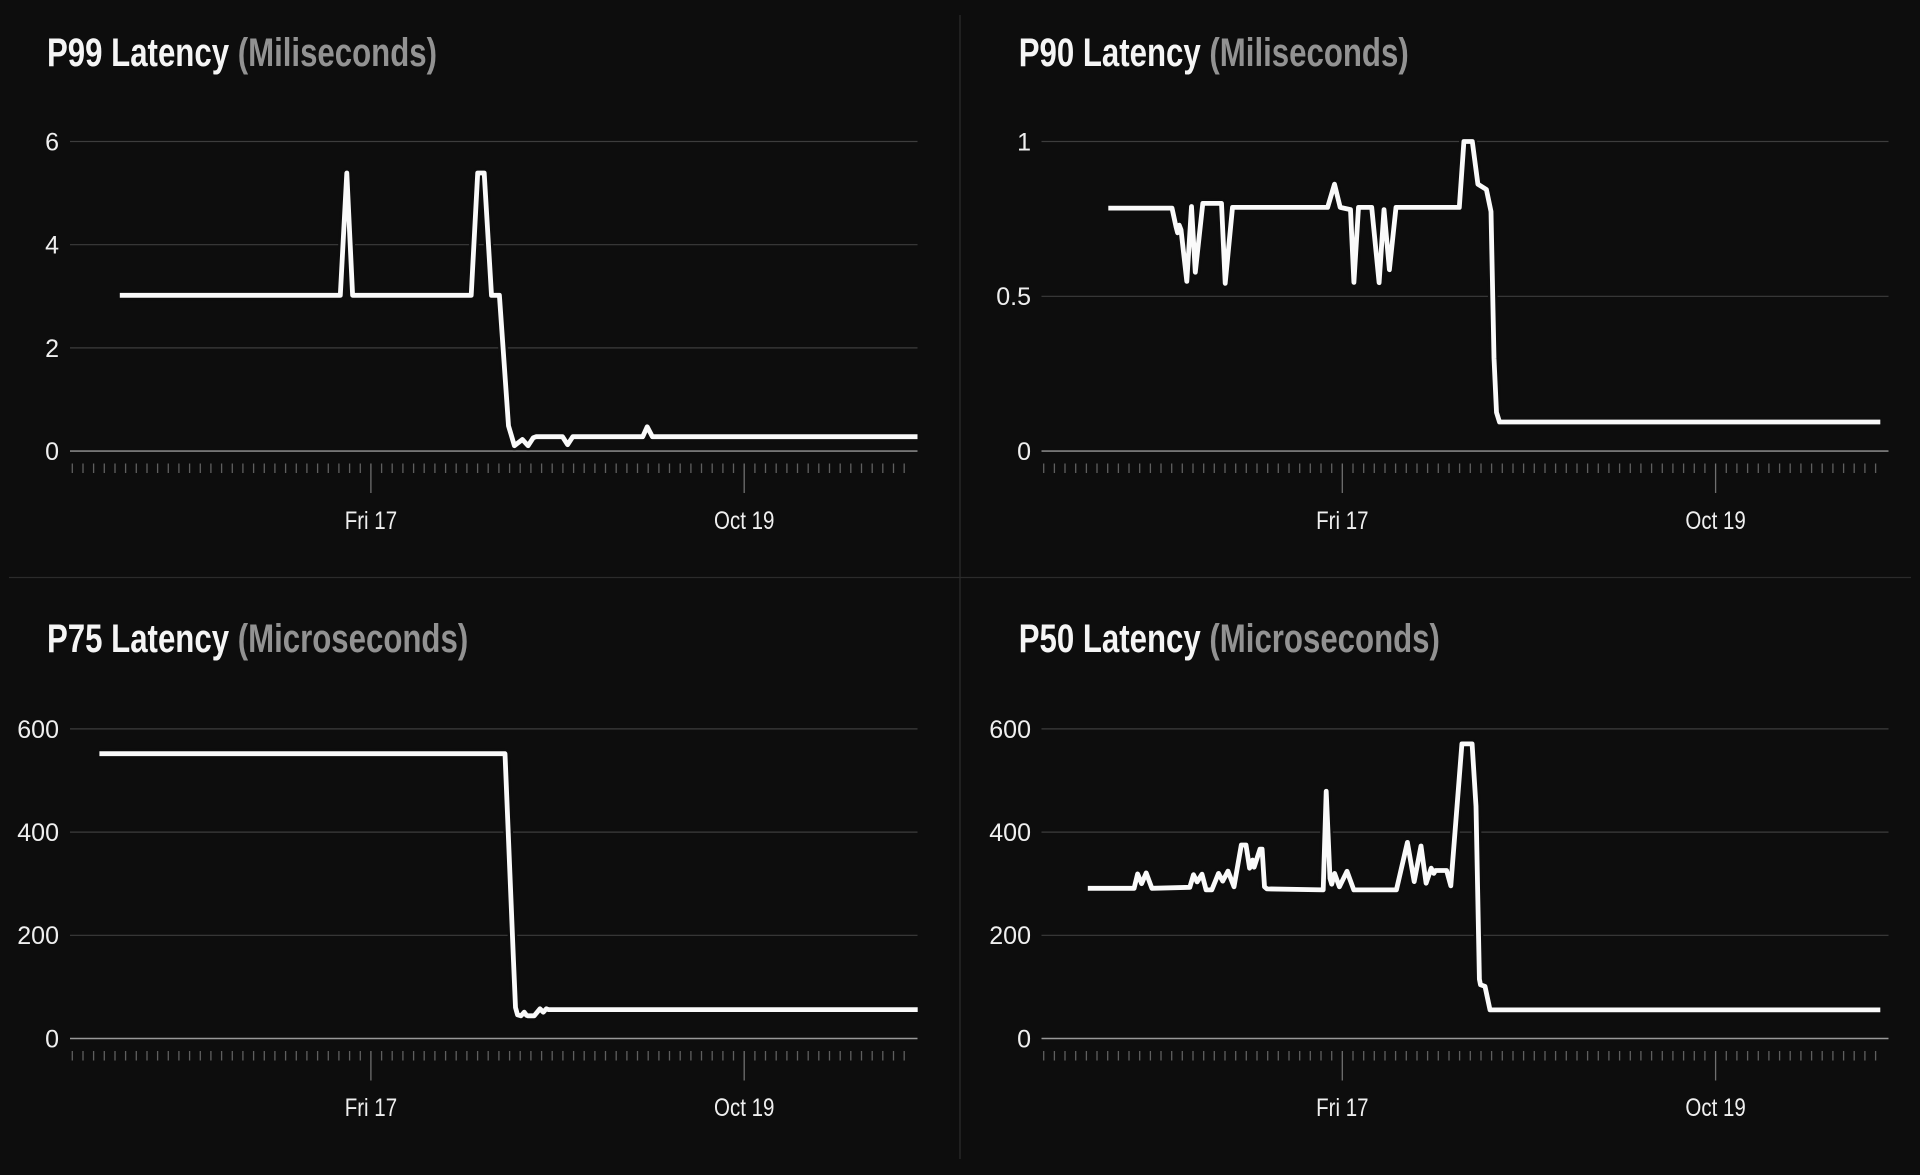  What do you see at coordinates (1214, 52) in the screenshot?
I see `svg-text: P90 Latency (Miliseconds)` at bounding box center [1214, 52].